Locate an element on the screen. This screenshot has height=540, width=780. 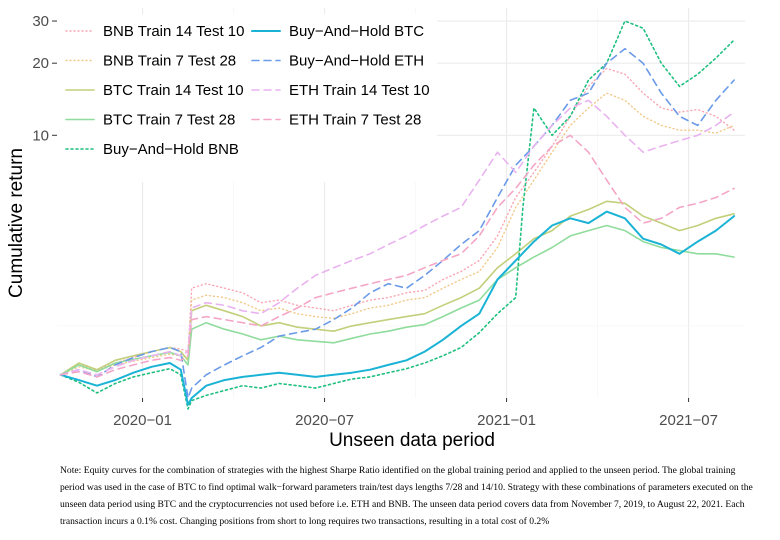
legend-label-6: Buy−And−Hold ETH is located at coordinates (356, 61).